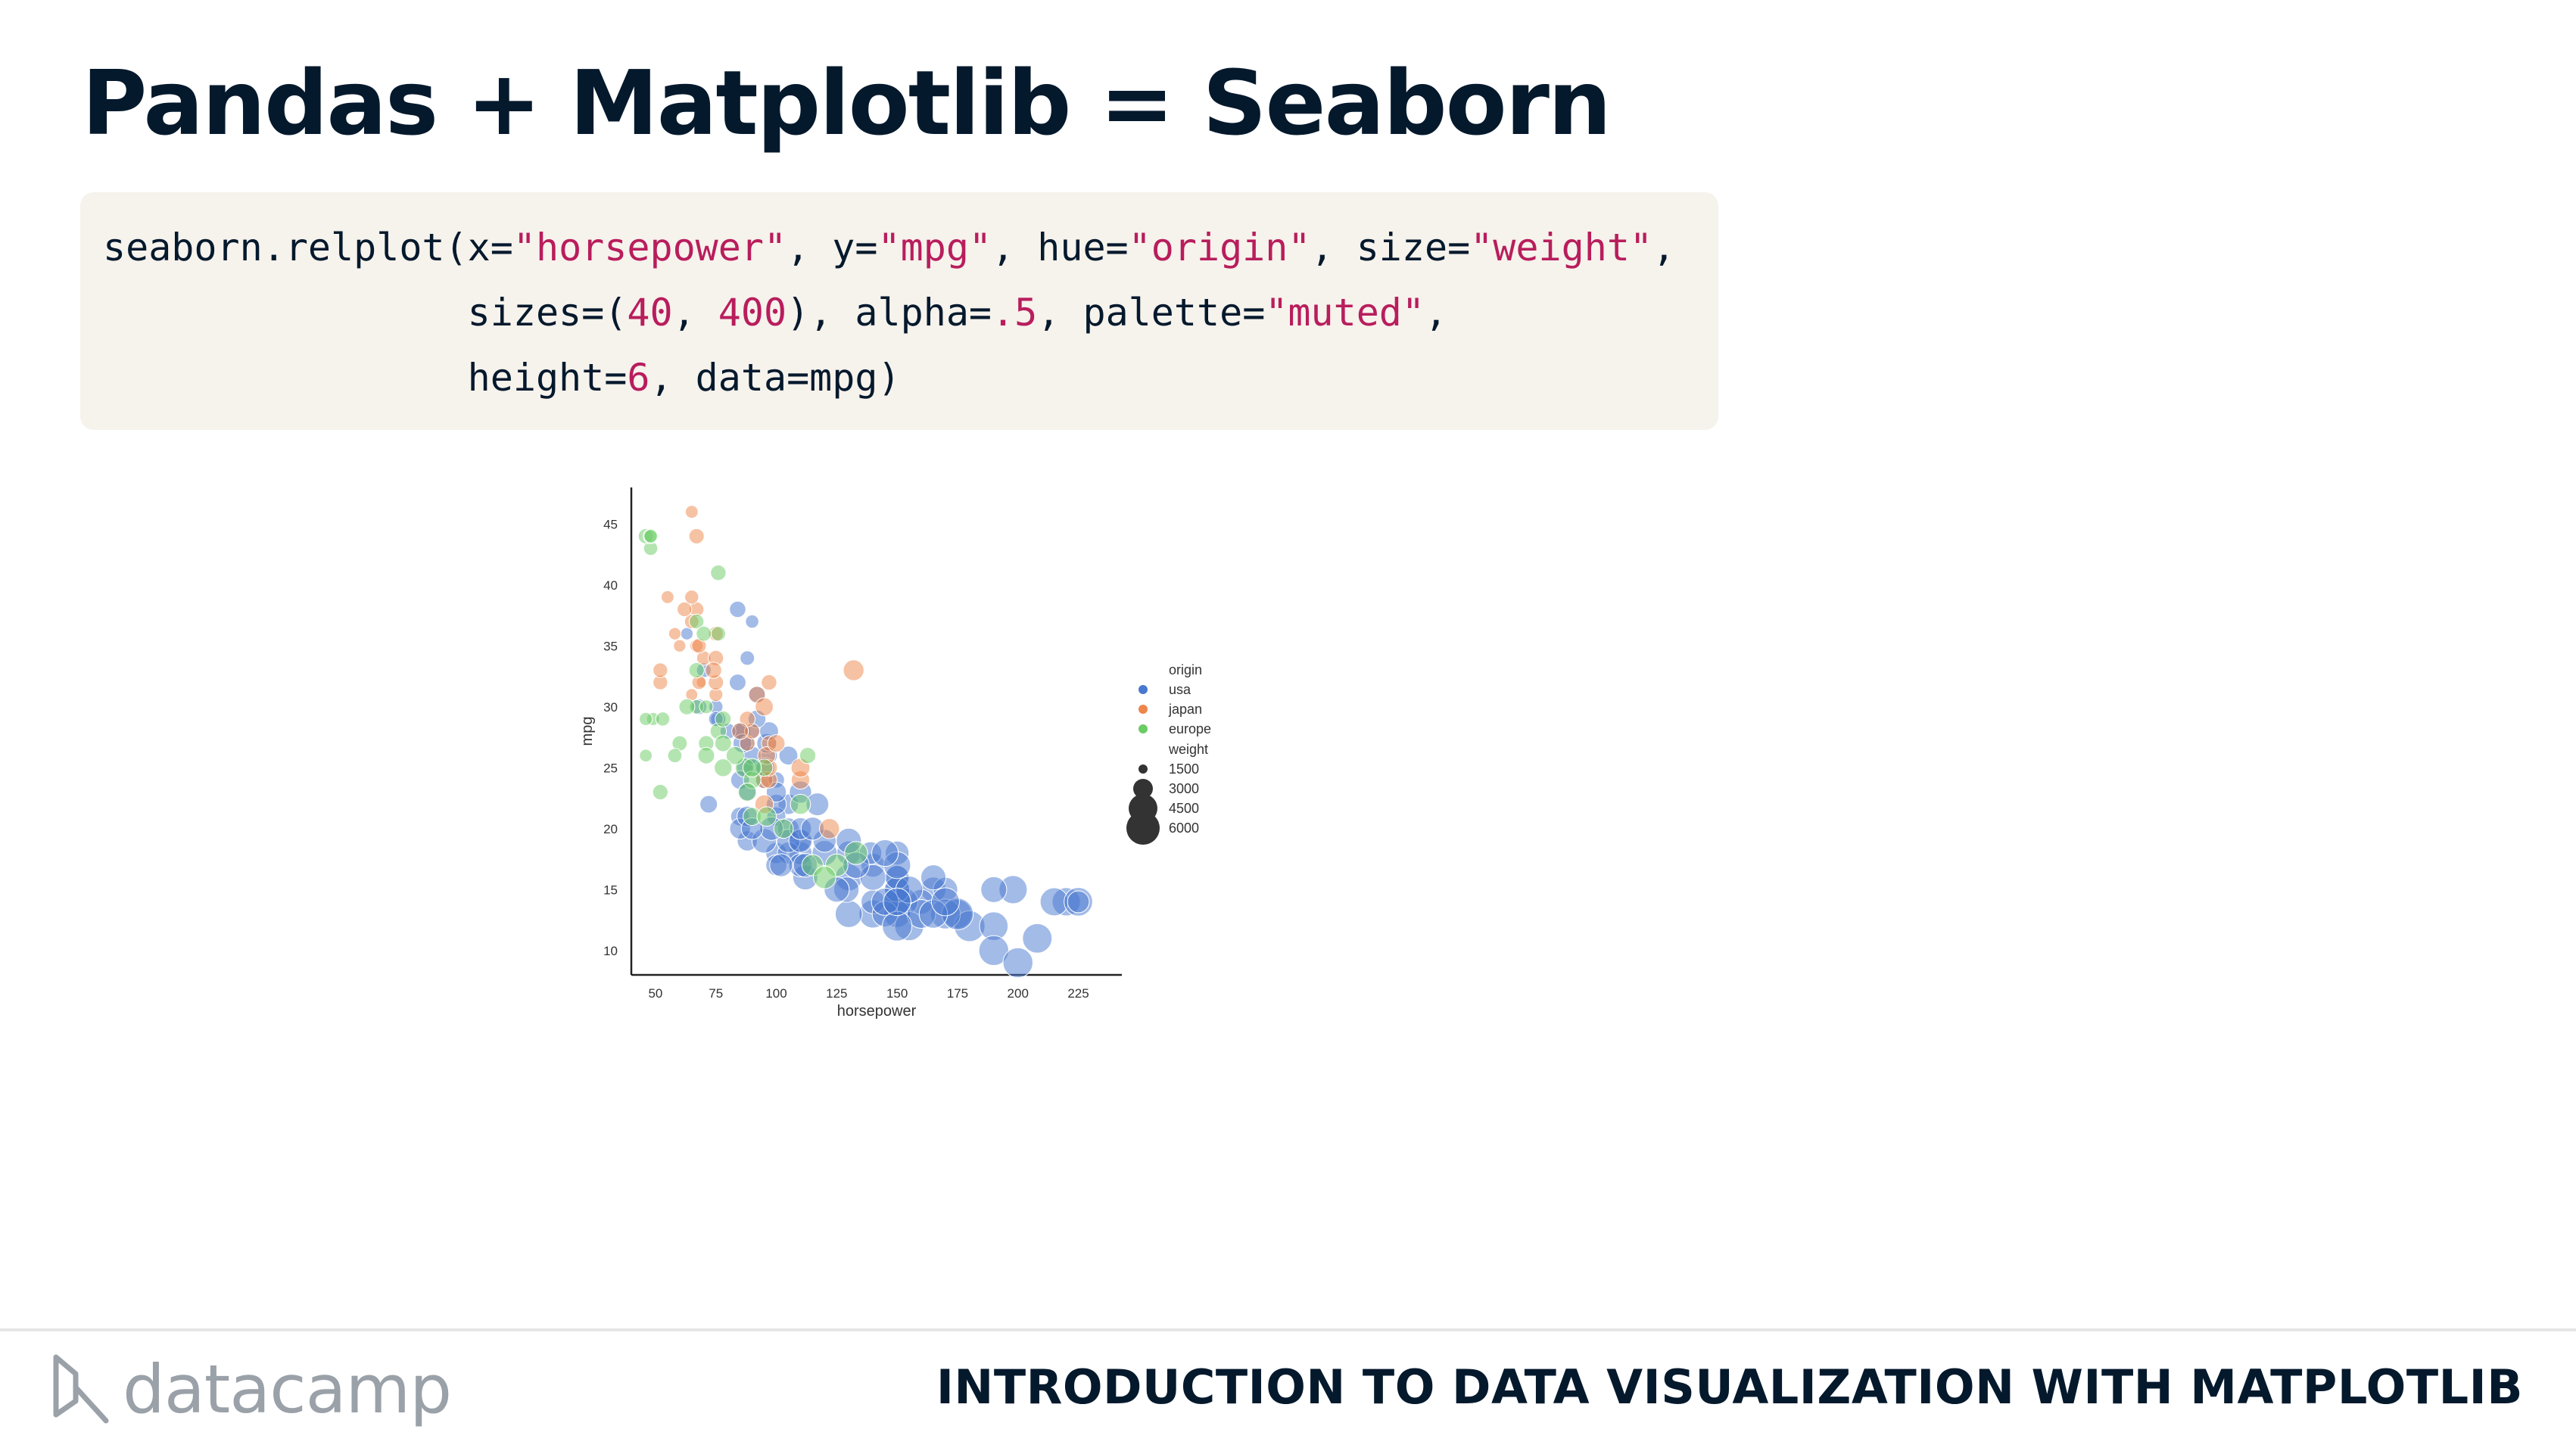 The image size is (2576, 1451). What do you see at coordinates (1018, 994) in the screenshot?
I see `x-tick-label: 200` at bounding box center [1018, 994].